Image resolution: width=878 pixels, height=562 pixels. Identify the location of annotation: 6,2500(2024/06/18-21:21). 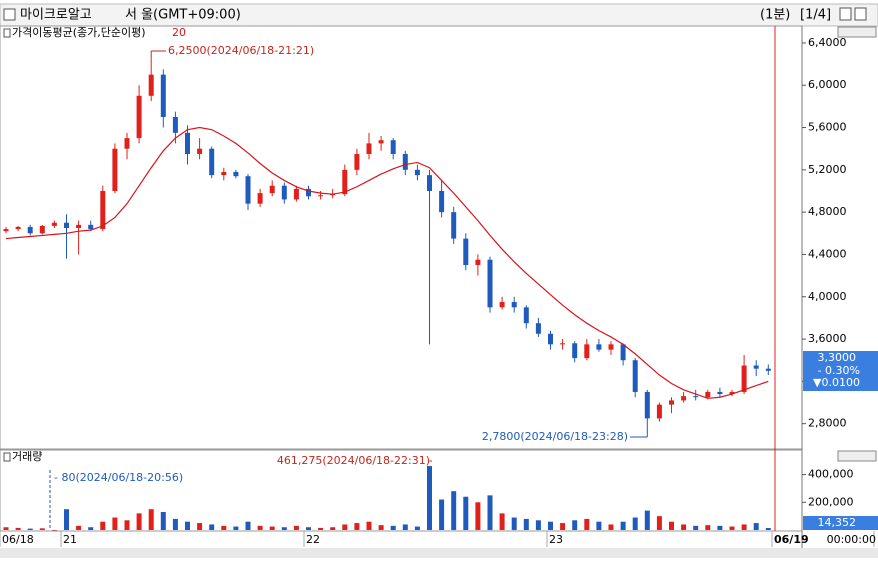
(241, 50).